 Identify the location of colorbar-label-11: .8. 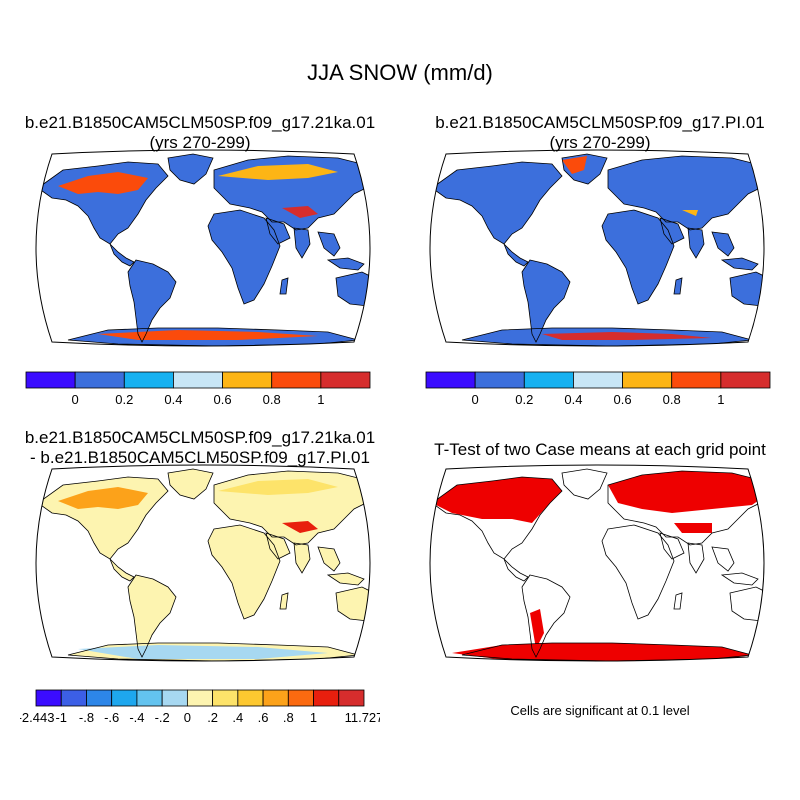
(288, 717).